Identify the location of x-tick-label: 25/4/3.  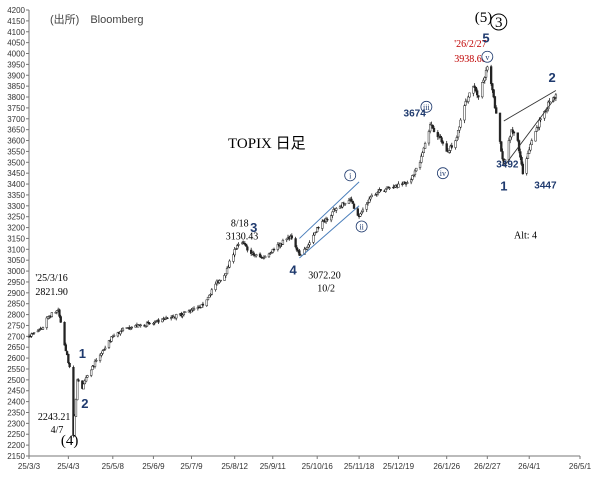
(68, 466).